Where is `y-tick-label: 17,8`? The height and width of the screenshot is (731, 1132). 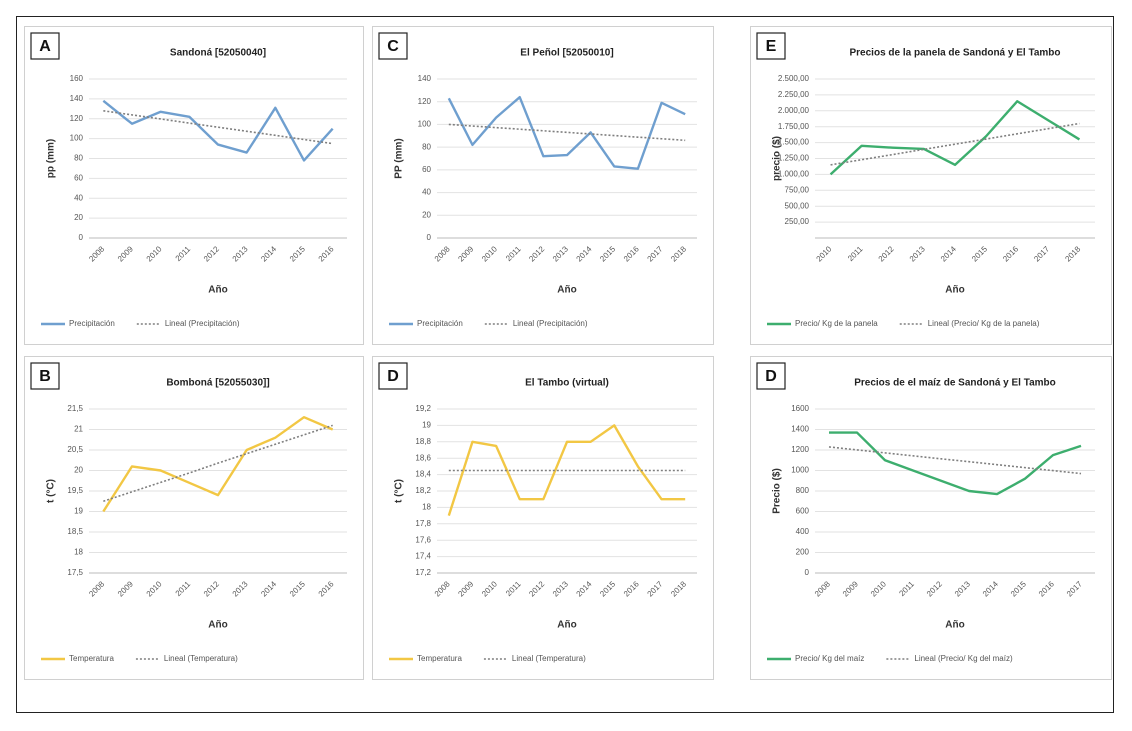 y-tick-label: 17,8 is located at coordinates (423, 523).